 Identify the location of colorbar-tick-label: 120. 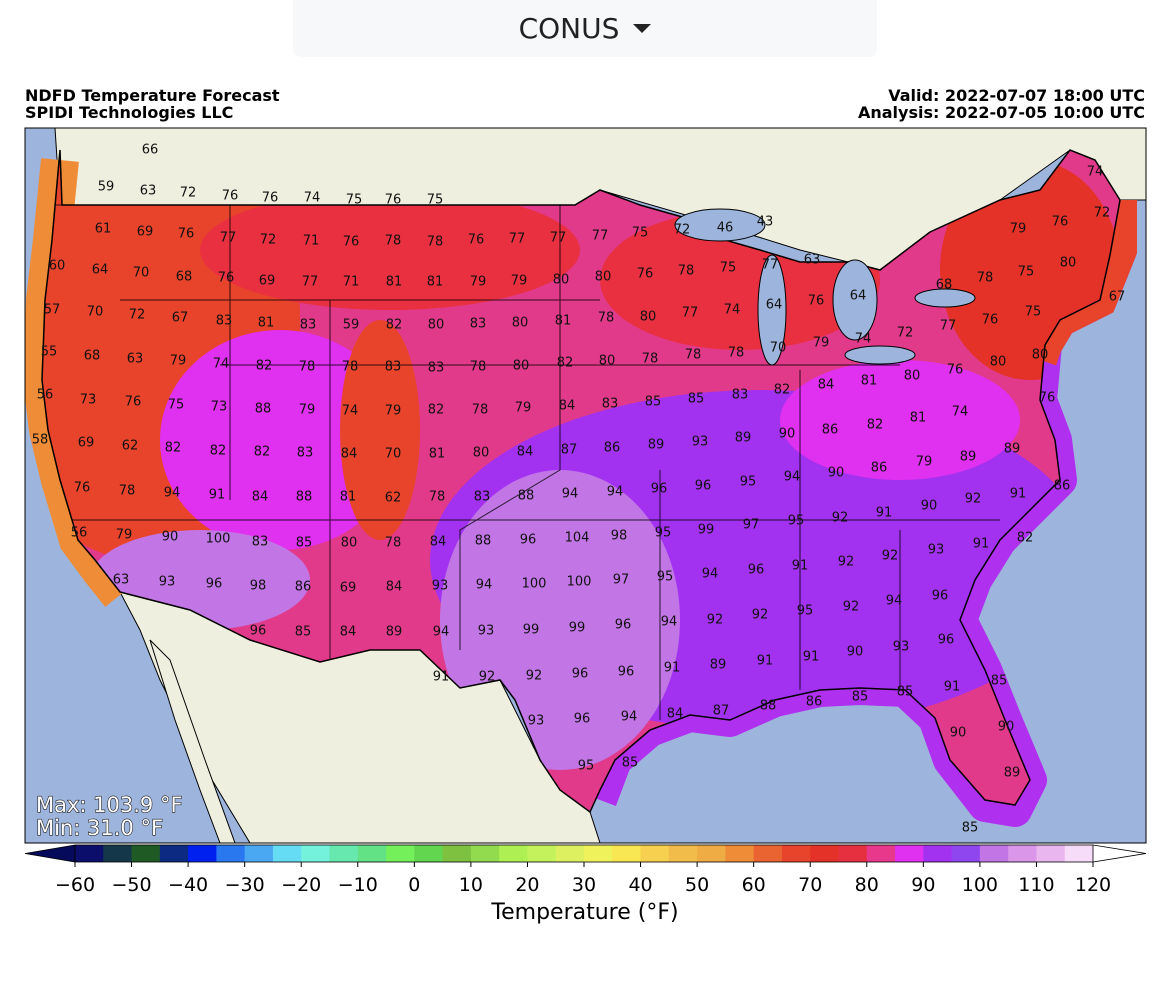
(1093, 885).